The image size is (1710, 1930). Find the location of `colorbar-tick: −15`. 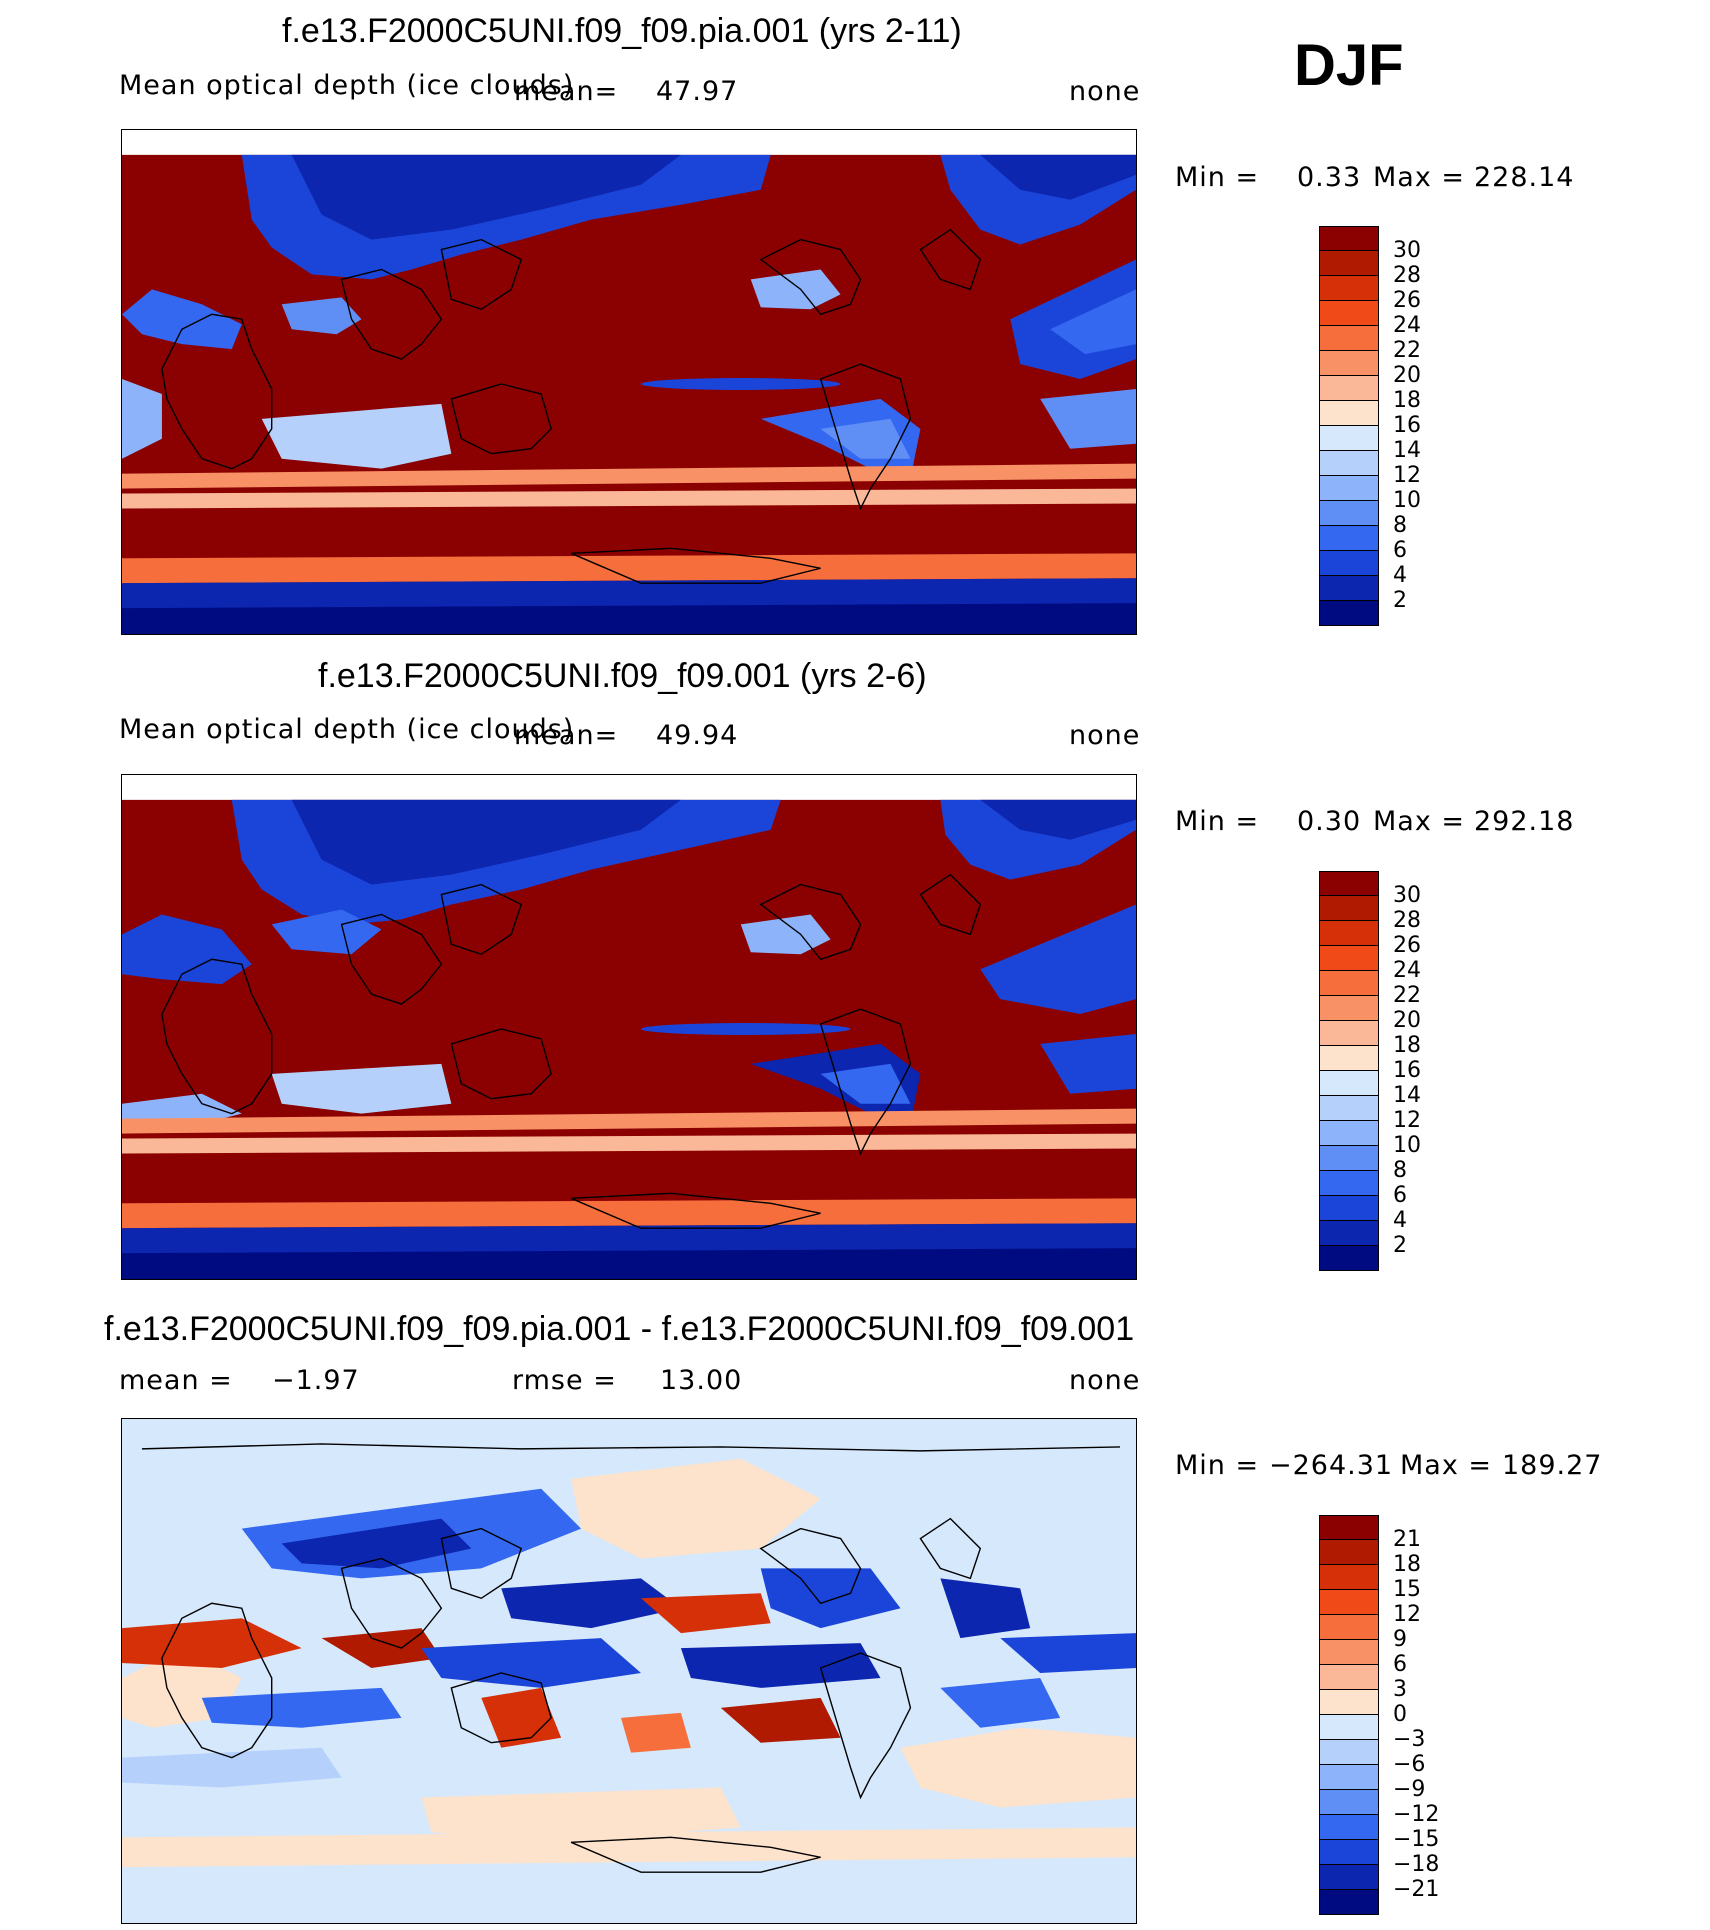

colorbar-tick: −15 is located at coordinates (1416, 1839).